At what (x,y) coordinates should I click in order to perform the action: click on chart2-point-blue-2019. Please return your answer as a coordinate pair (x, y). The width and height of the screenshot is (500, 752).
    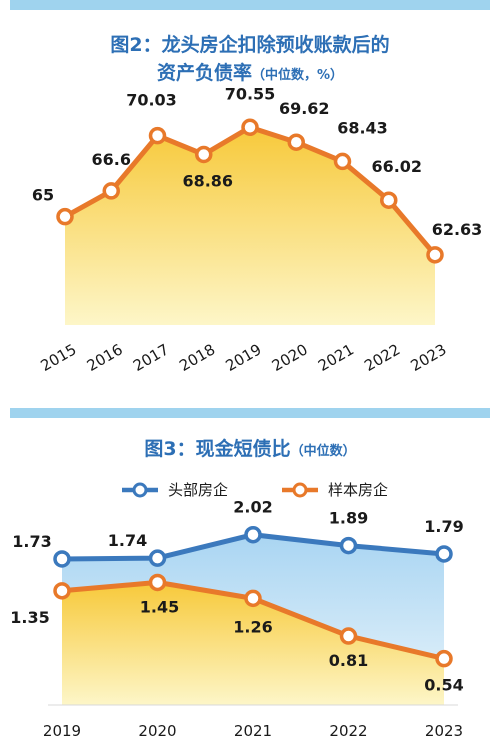
    Looking at the image, I should click on (62, 559).